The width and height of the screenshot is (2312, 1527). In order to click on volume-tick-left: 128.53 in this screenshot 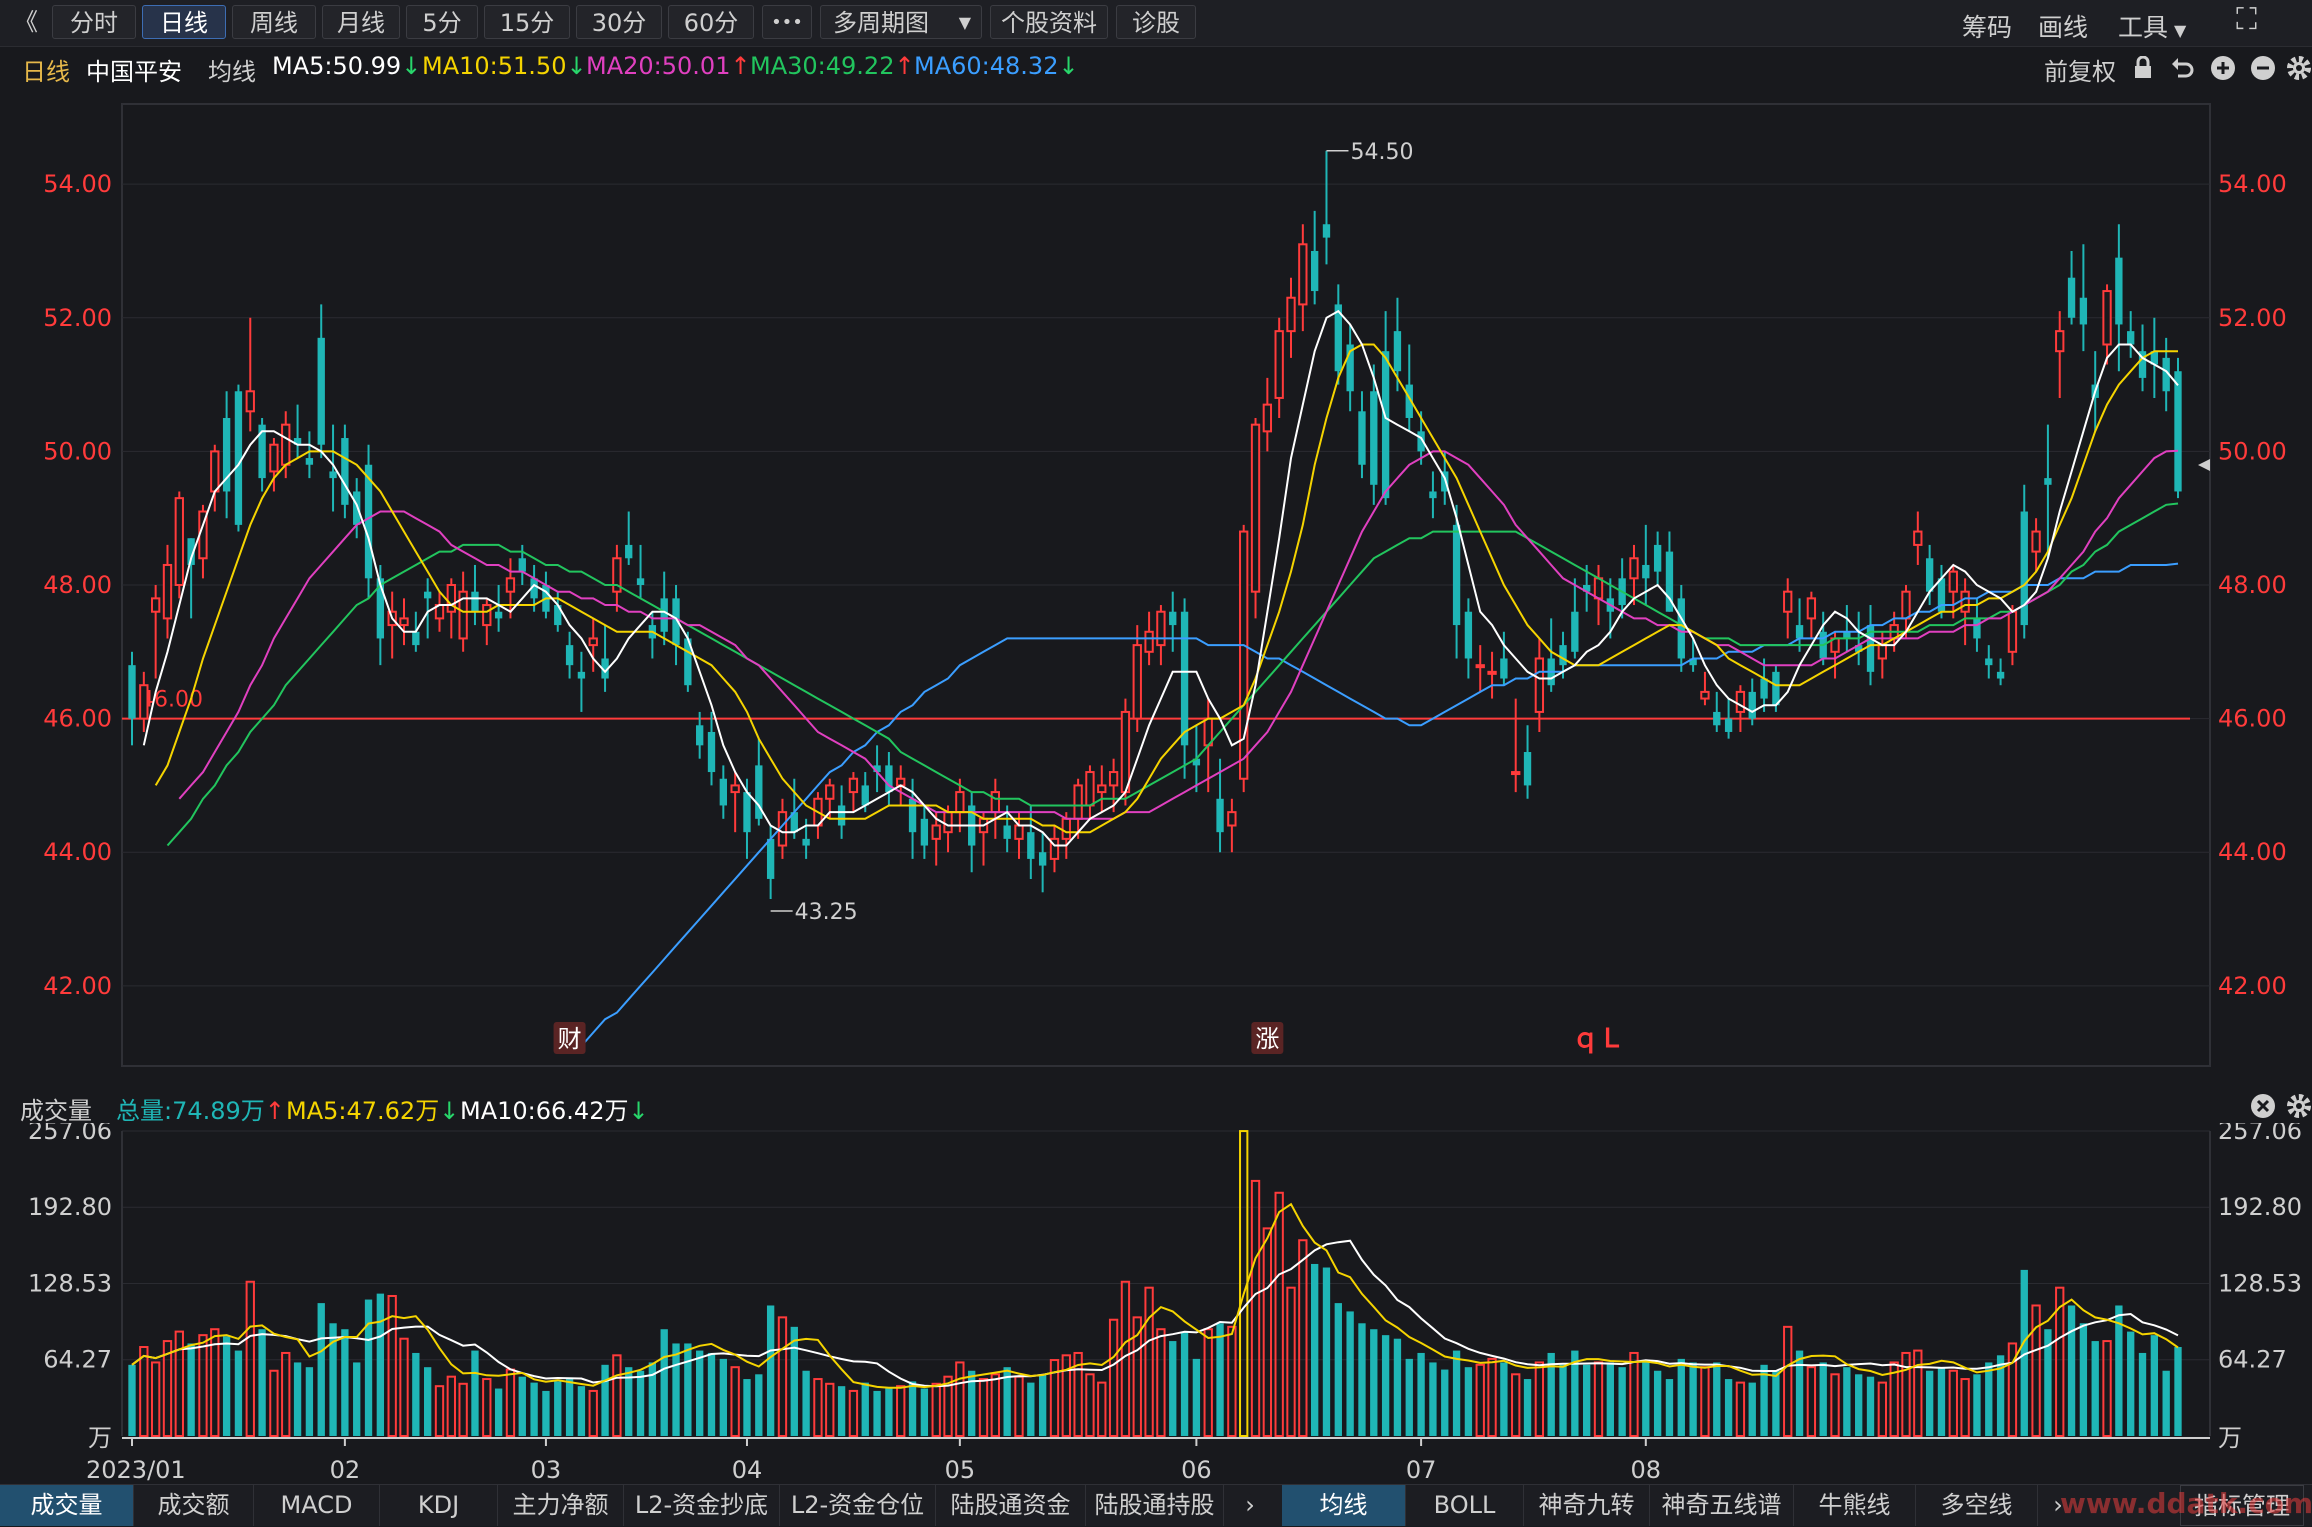, I will do `click(70, 1284)`.